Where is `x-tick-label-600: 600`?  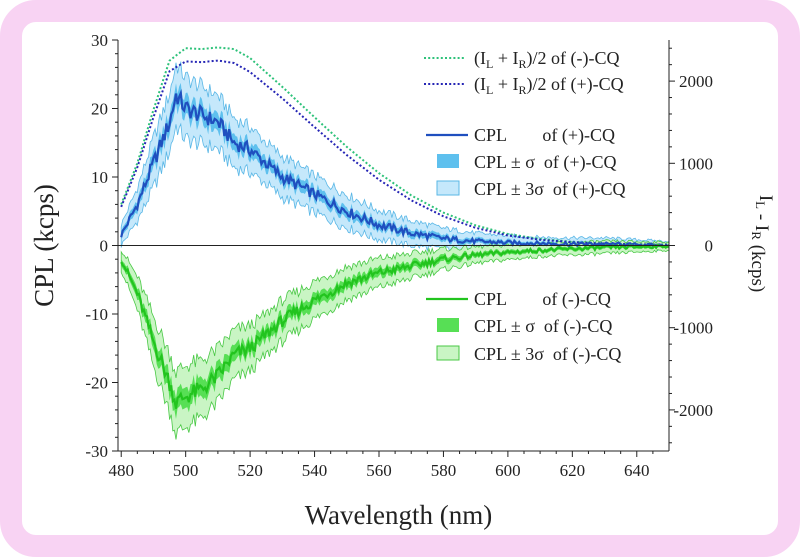 x-tick-label-600: 600 is located at coordinates (508, 470).